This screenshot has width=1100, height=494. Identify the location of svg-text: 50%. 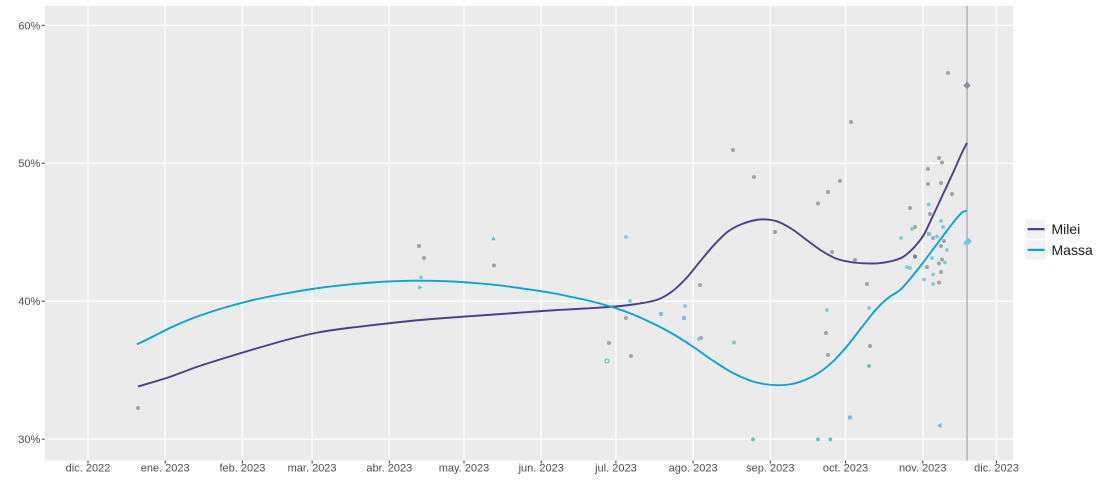
(29, 164).